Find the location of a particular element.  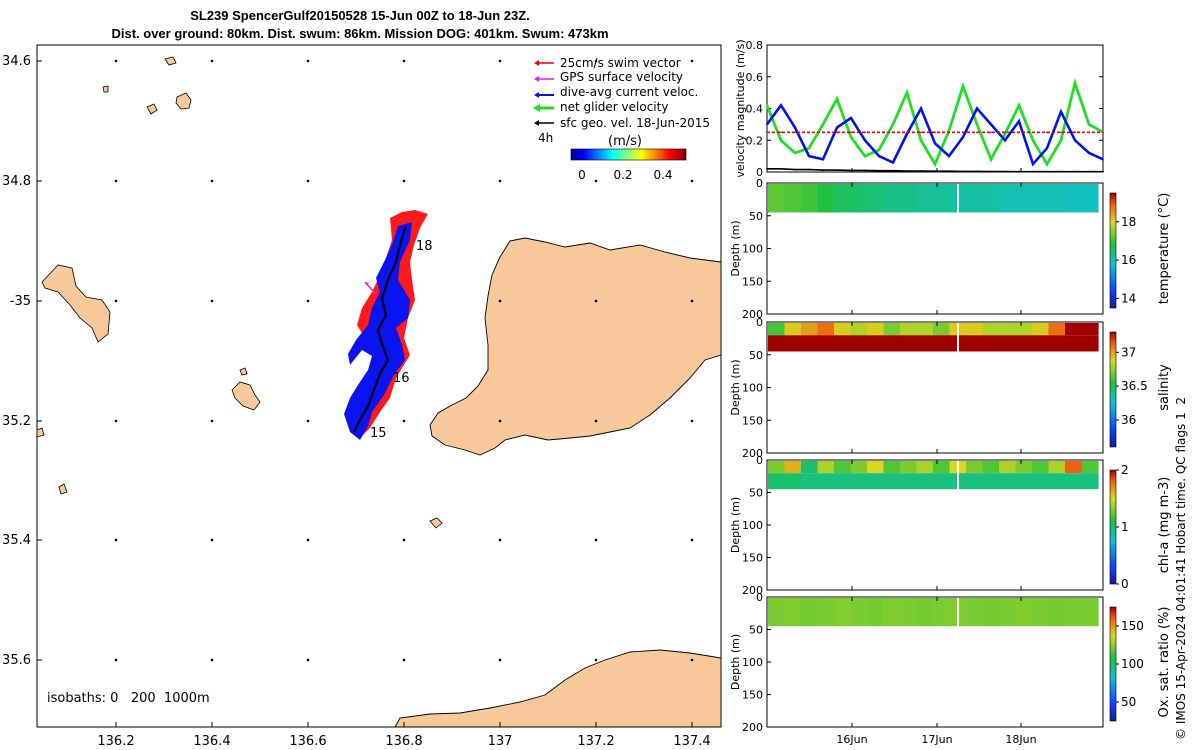

lat-tick-label: 35.4 is located at coordinates (16, 540).